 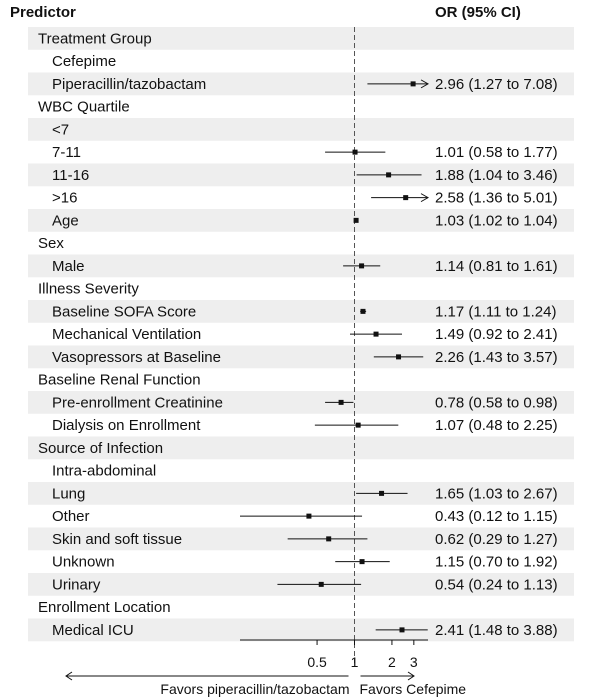 I want to click on x-tick-label: 2, so click(x=392, y=662).